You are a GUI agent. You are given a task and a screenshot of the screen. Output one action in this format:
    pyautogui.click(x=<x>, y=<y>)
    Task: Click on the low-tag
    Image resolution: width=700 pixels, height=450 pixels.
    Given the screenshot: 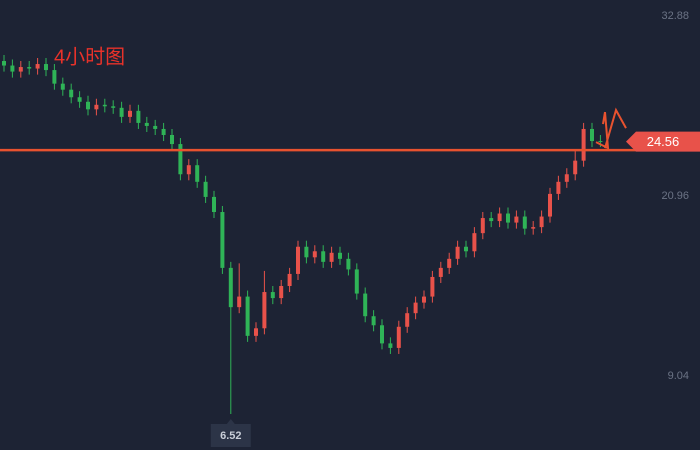 What is the action you would take?
    pyautogui.click(x=230, y=433)
    